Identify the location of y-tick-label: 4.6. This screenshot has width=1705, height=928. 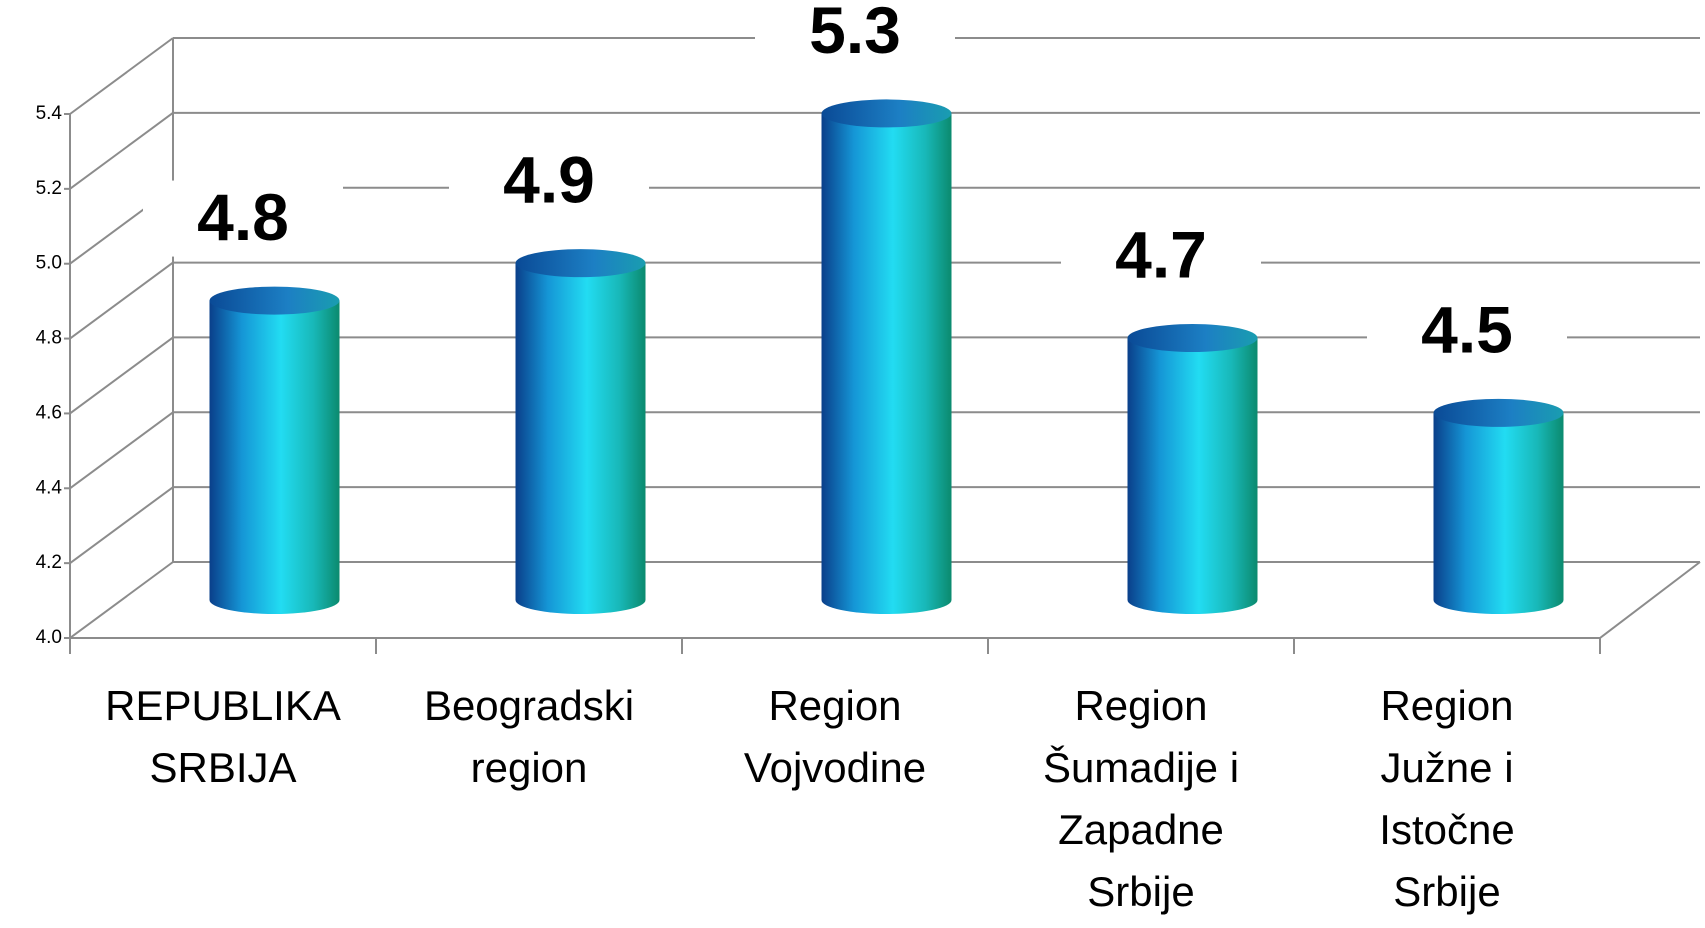
(49, 412).